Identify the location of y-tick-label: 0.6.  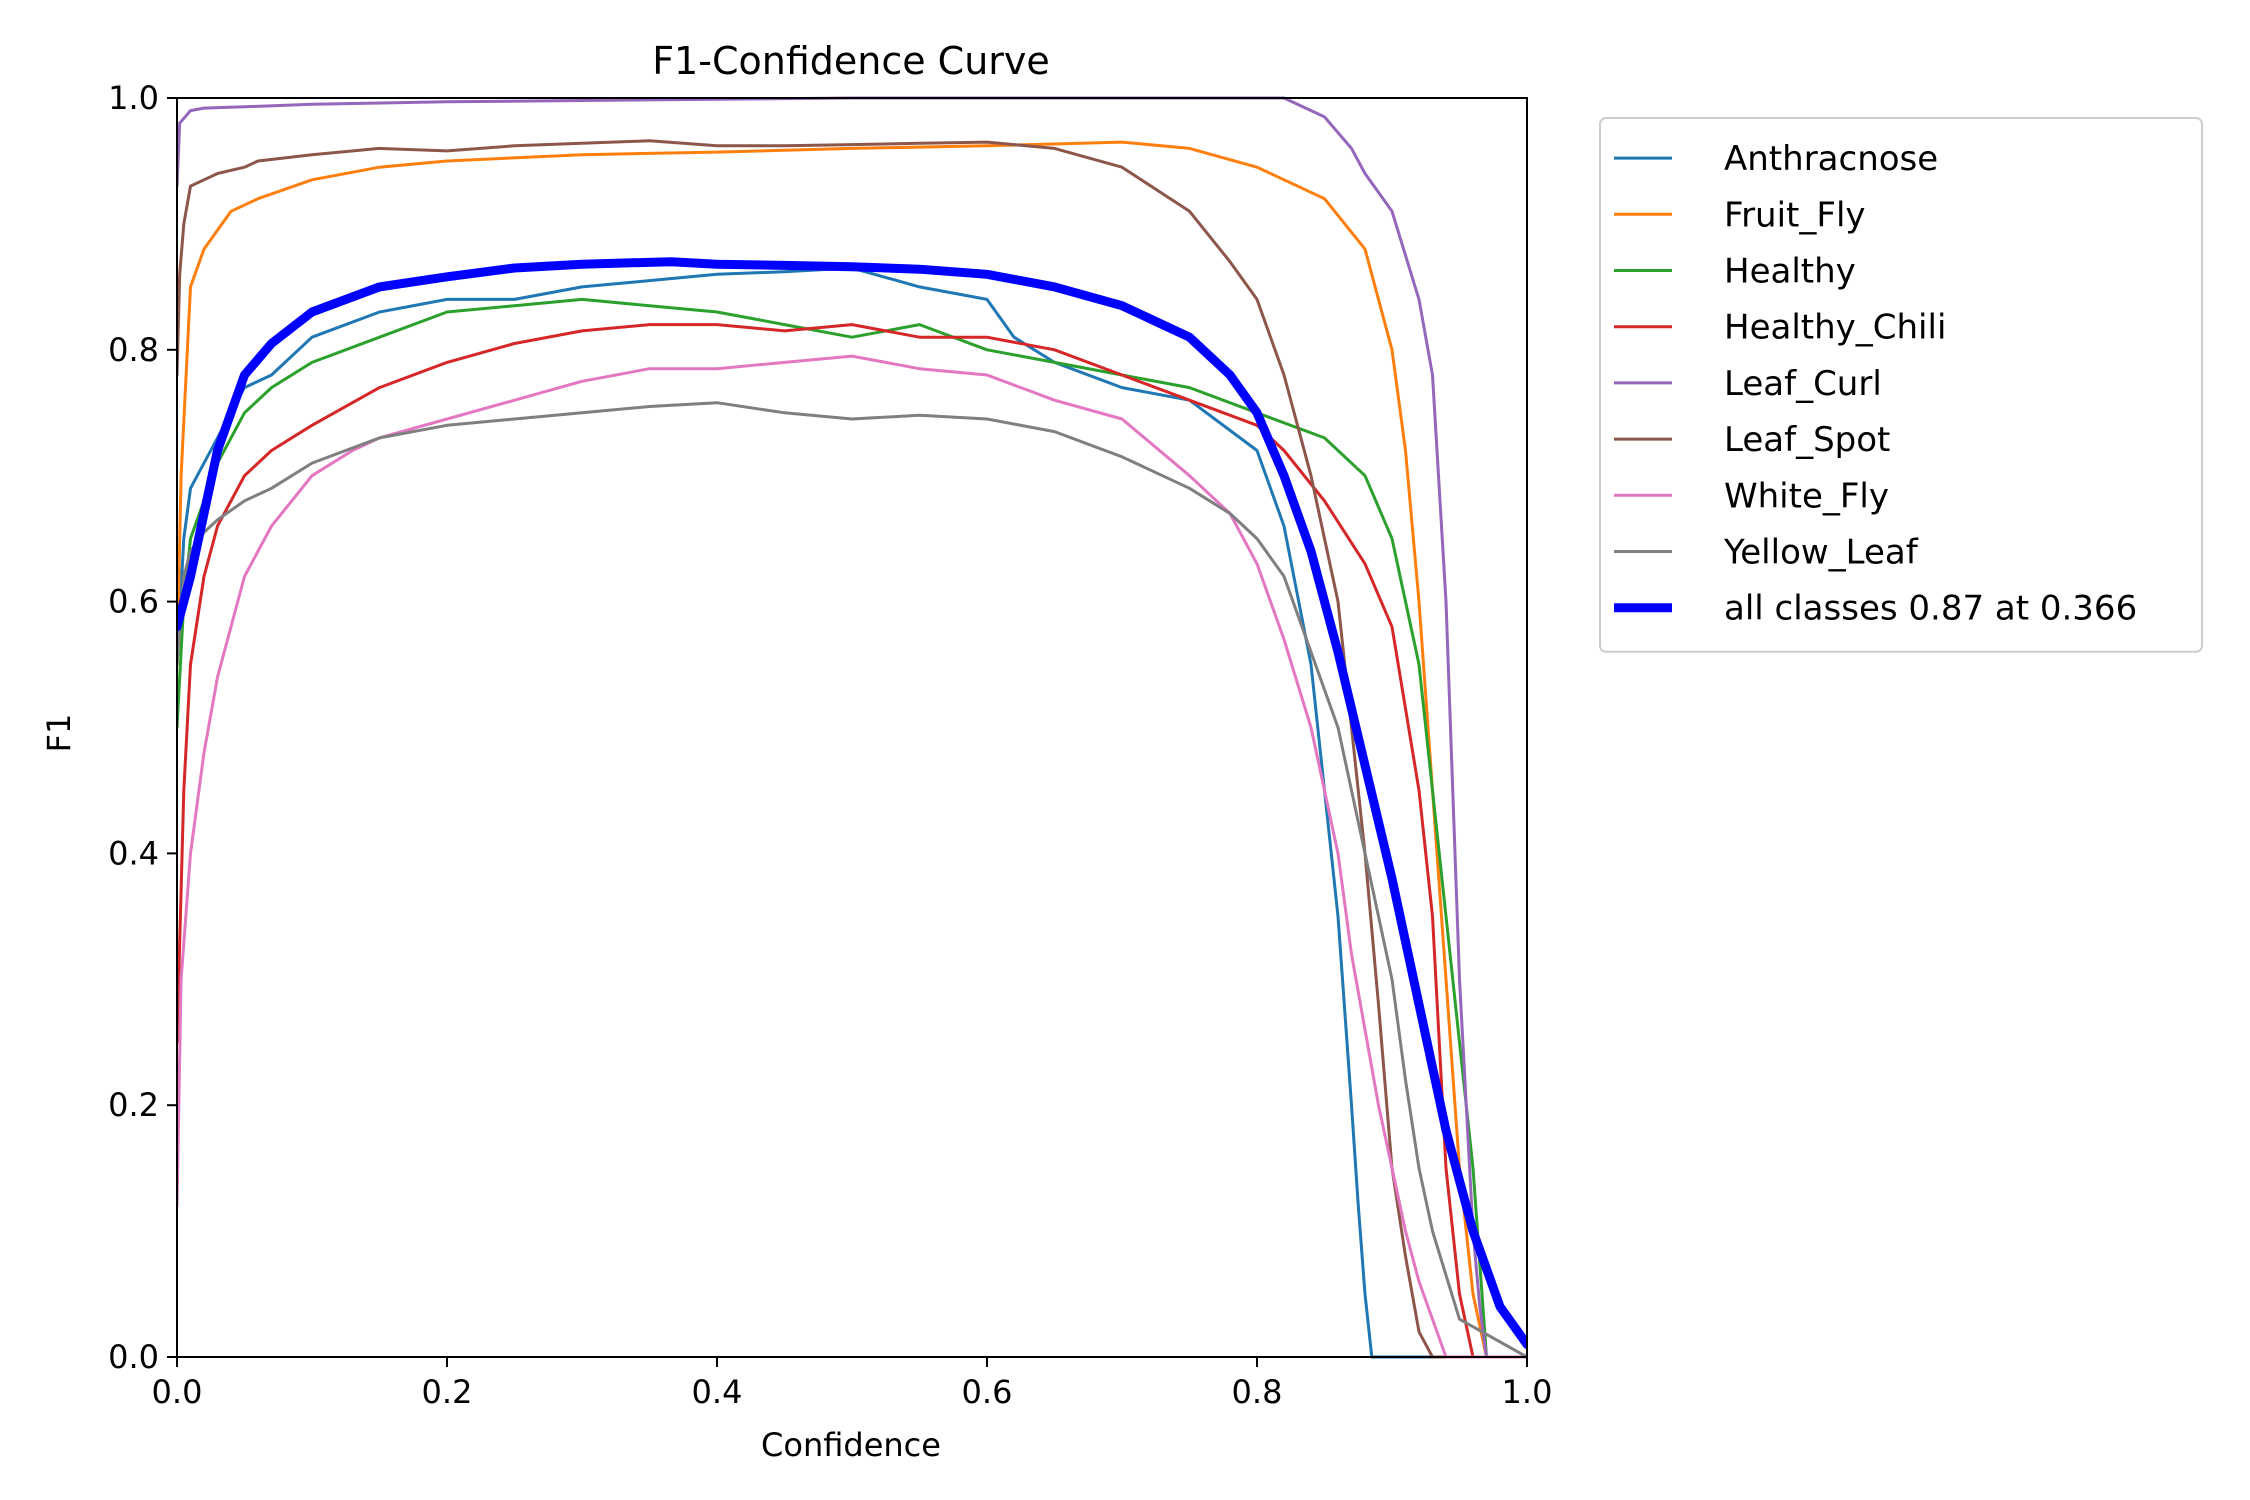
(133, 602).